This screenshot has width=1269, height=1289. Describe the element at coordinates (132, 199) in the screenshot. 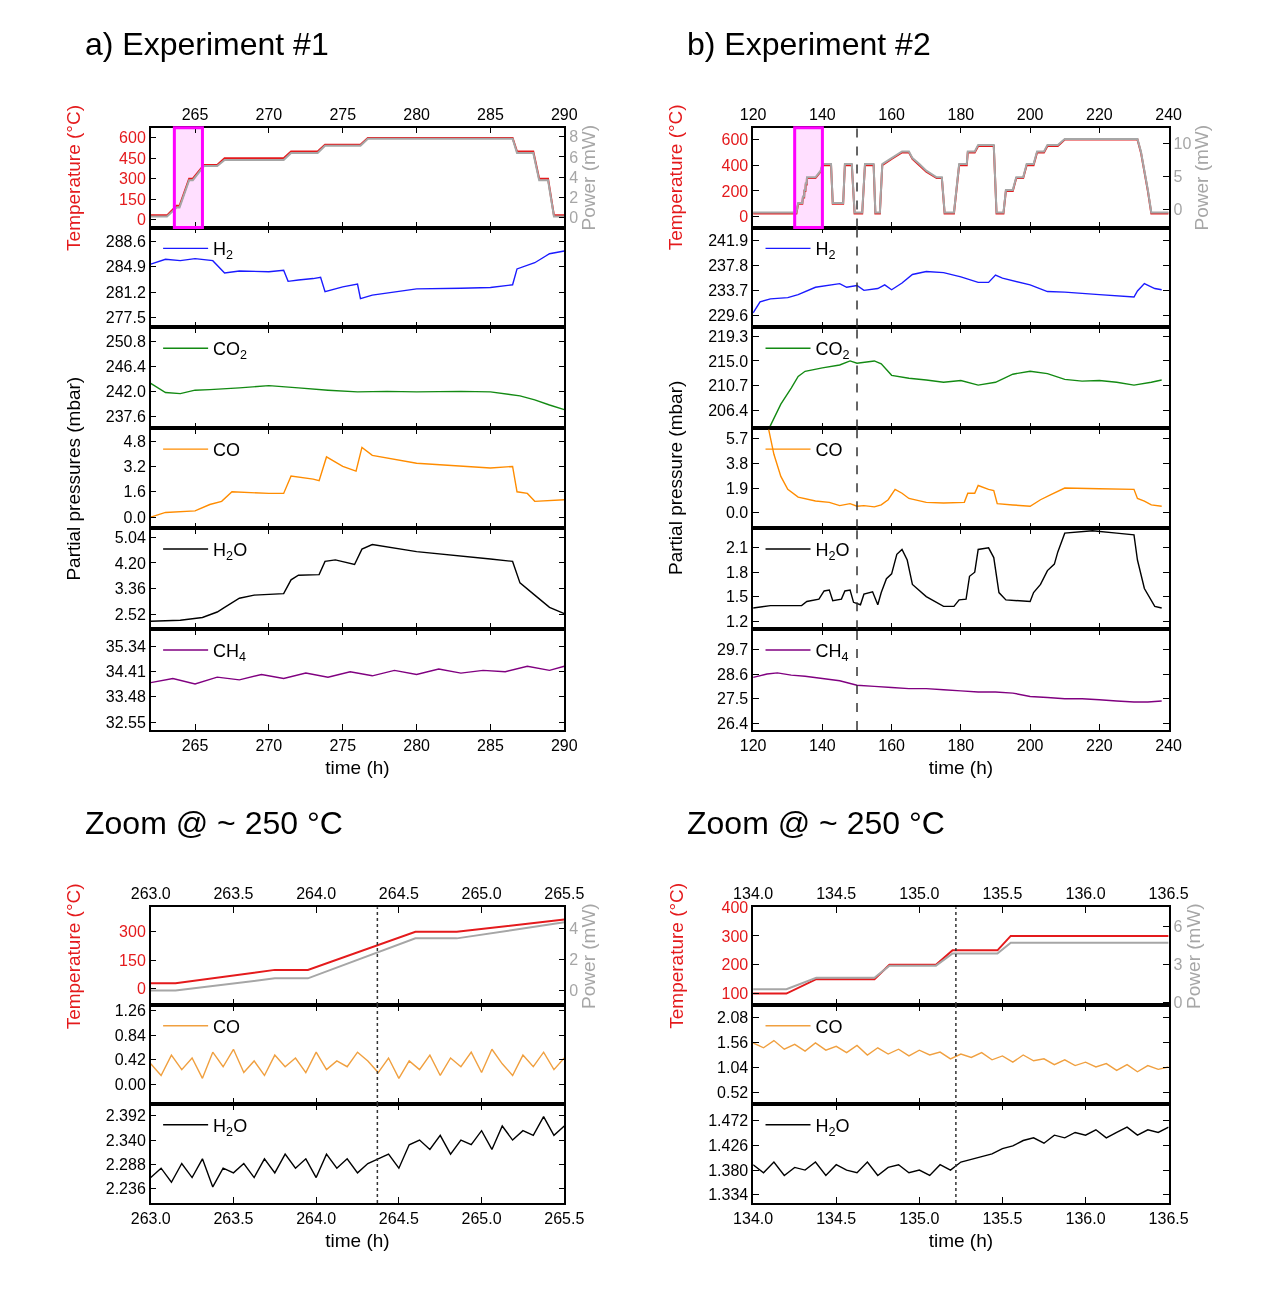

I see `y-tick-label: 150` at that location.